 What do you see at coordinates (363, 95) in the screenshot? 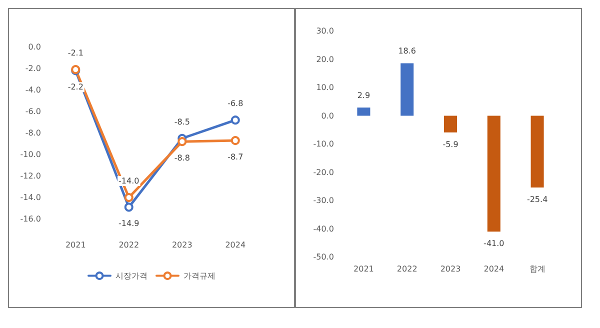
I see `data-label: 2.9` at bounding box center [363, 95].